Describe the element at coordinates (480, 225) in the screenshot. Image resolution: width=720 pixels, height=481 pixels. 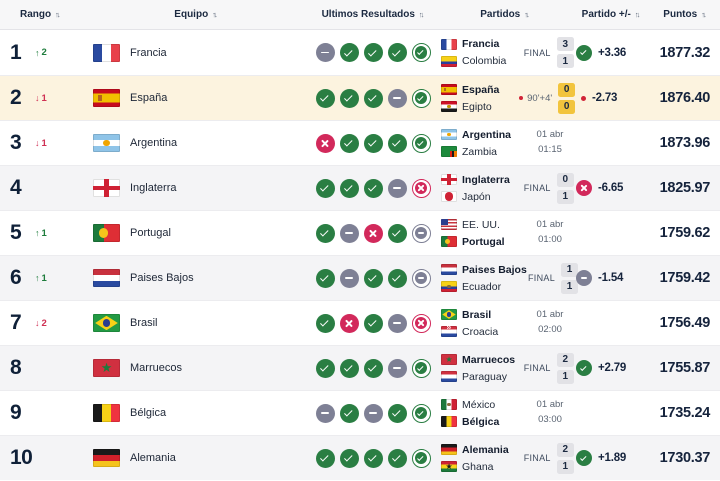
I see `match-team-line: EE. UU.` at that location.